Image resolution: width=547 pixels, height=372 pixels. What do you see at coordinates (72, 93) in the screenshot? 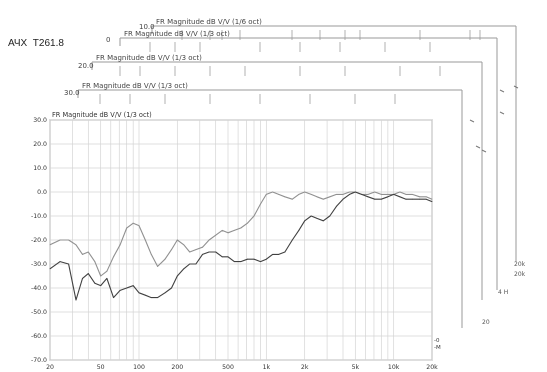
I see `panel-top-label: 30.0` at bounding box center [72, 93].